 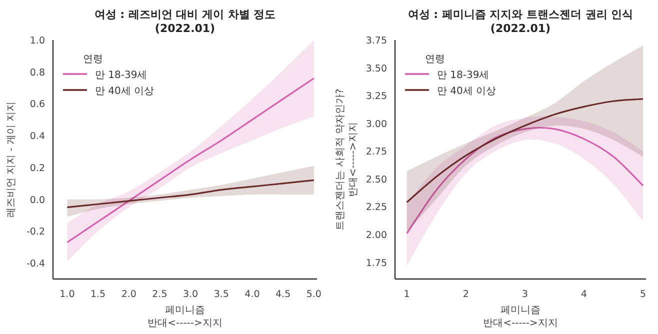 What do you see at coordinates (221, 294) in the screenshot?
I see `x-tick-label: 3.5` at bounding box center [221, 294].